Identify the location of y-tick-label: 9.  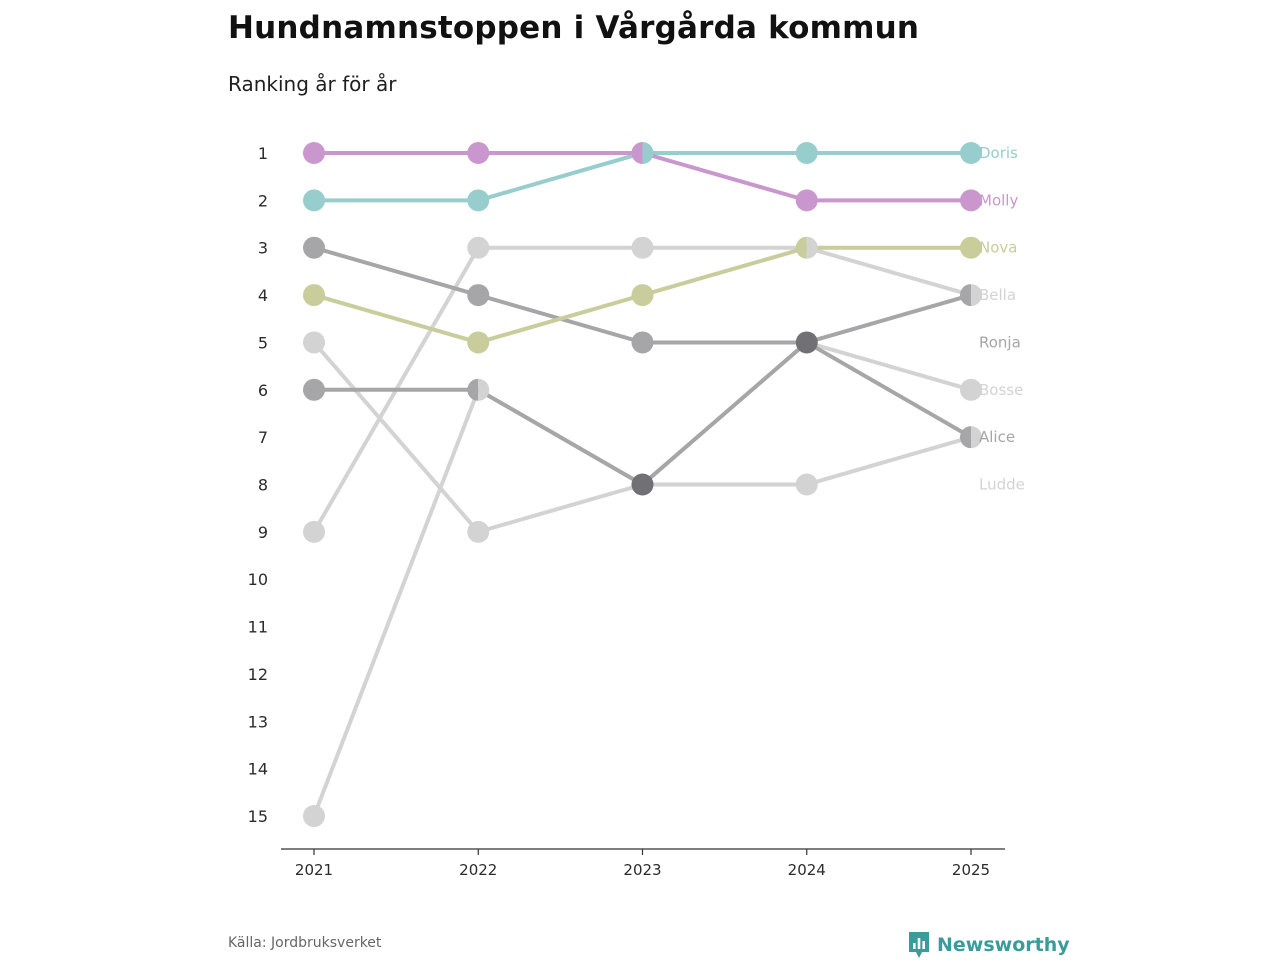
(263, 532).